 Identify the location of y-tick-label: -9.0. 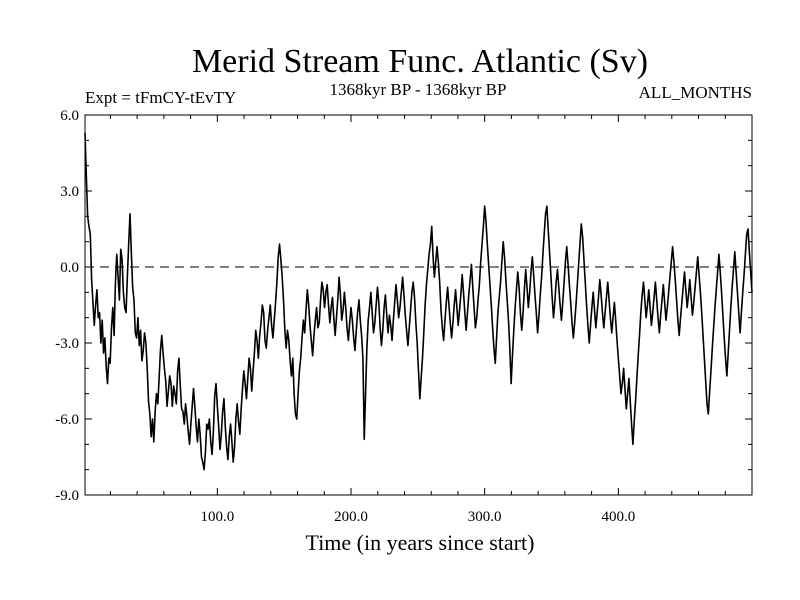
(67, 496).